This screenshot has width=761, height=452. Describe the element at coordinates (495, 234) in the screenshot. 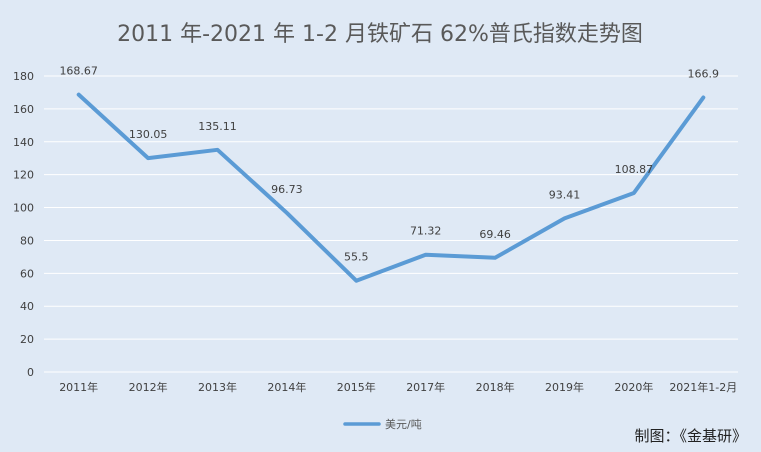

I see `data-label: 69.46` at that location.